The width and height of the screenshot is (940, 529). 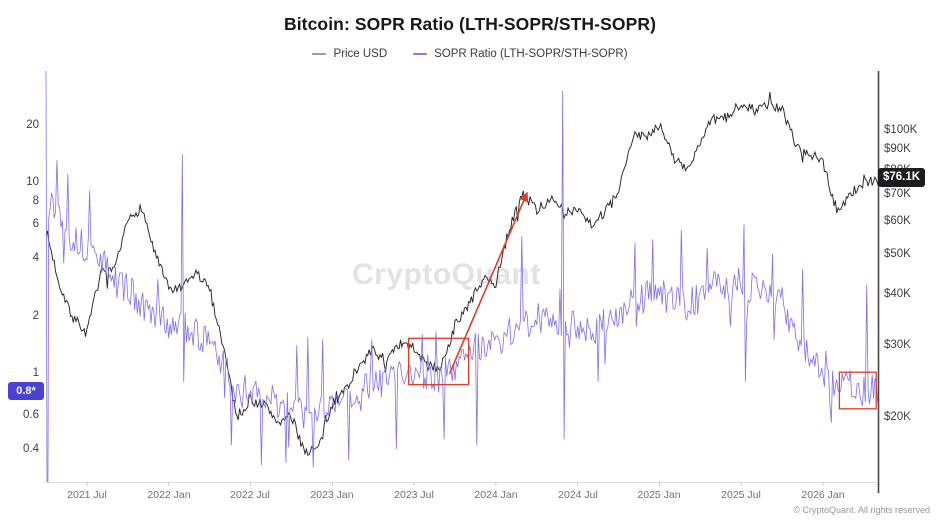 What do you see at coordinates (496, 495) in the screenshot?
I see `x-axis-label: 2024 Jan` at bounding box center [496, 495].